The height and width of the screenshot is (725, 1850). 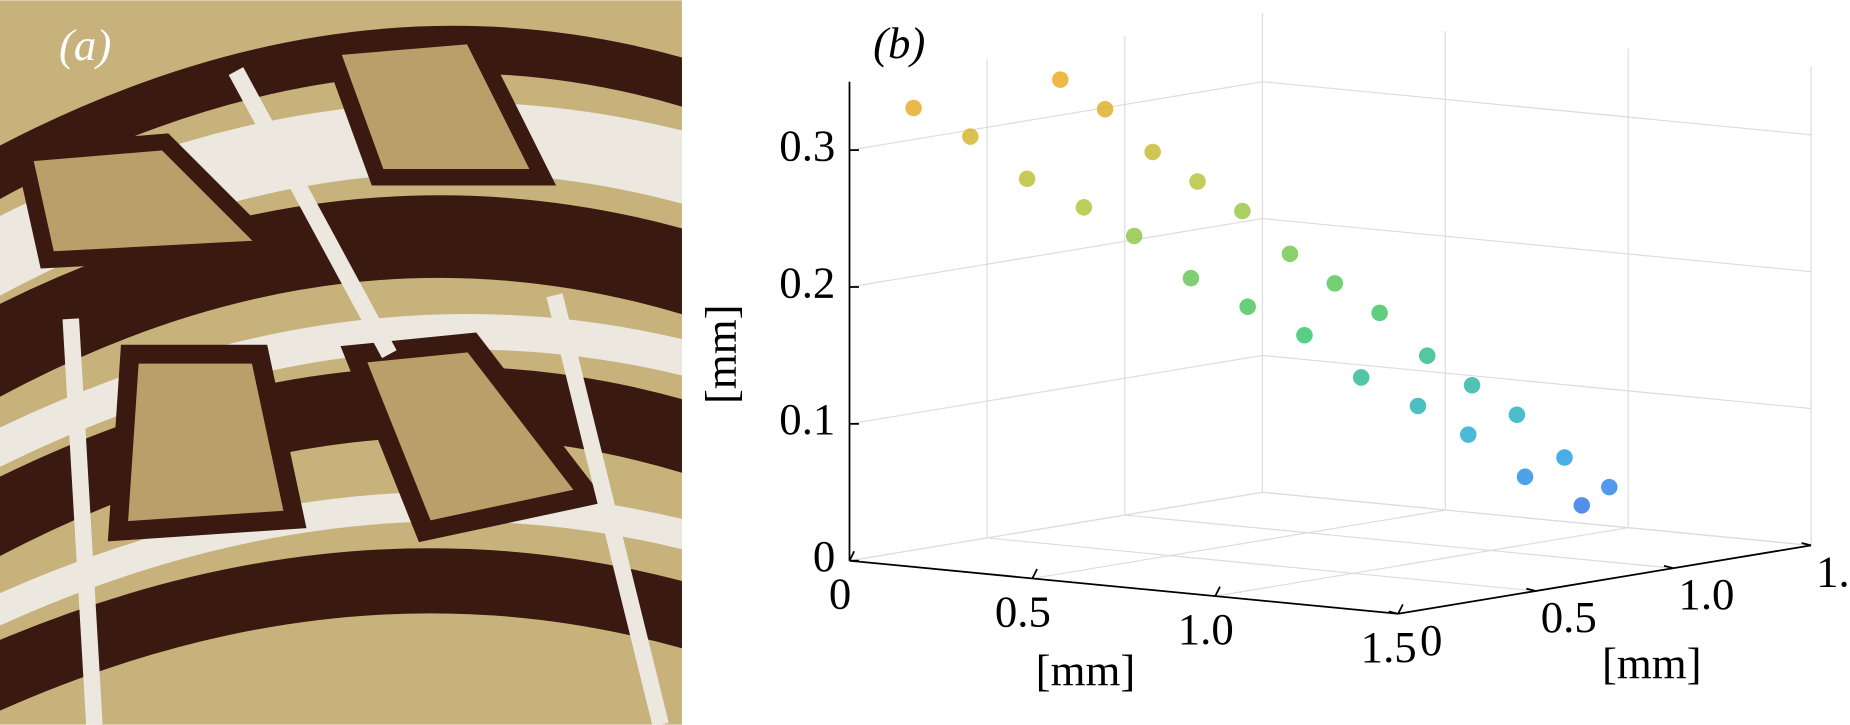 I want to click on z-tick-label: 0.2, so click(x=807, y=282).